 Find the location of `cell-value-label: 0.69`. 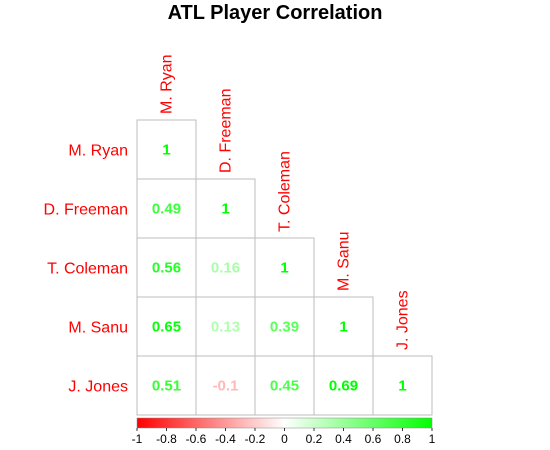

cell-value-label: 0.69 is located at coordinates (343, 386).